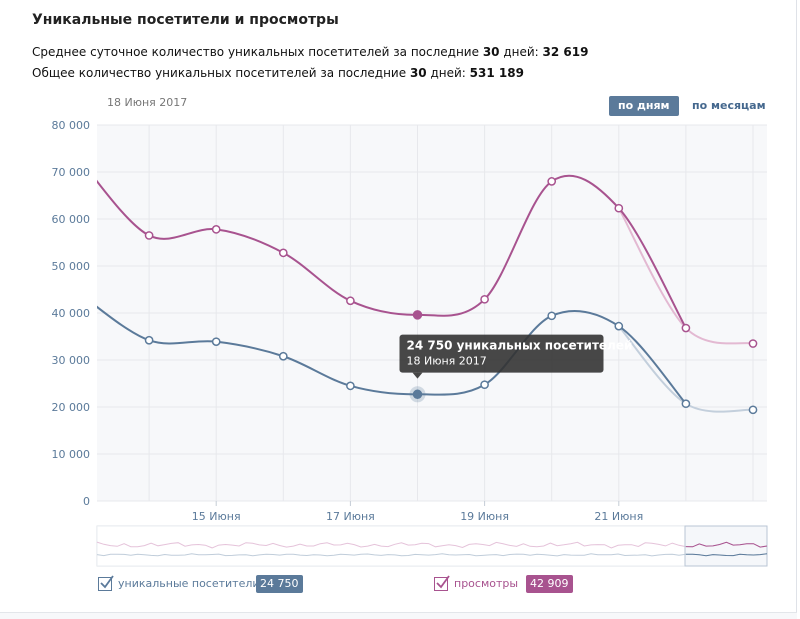 This screenshot has height=619, width=800. I want to click on visitors-checkbox, so click(106, 583).